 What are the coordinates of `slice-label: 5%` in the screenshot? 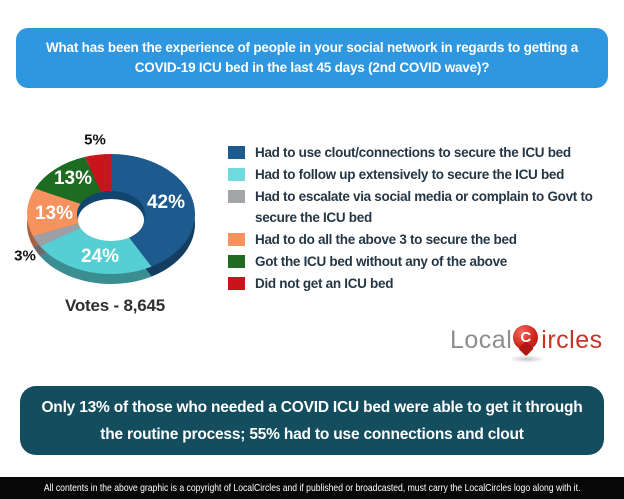 It's located at (95, 140).